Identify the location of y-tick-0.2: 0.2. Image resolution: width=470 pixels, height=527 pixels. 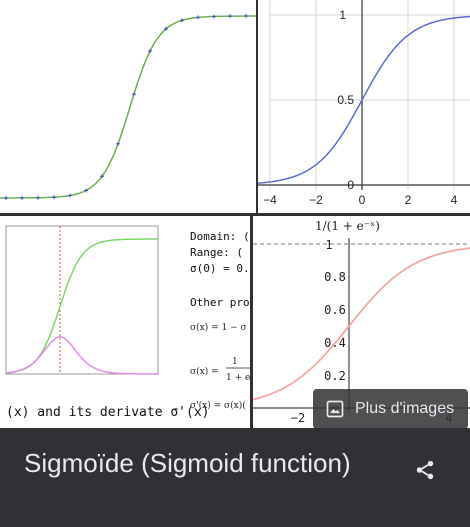
(335, 376).